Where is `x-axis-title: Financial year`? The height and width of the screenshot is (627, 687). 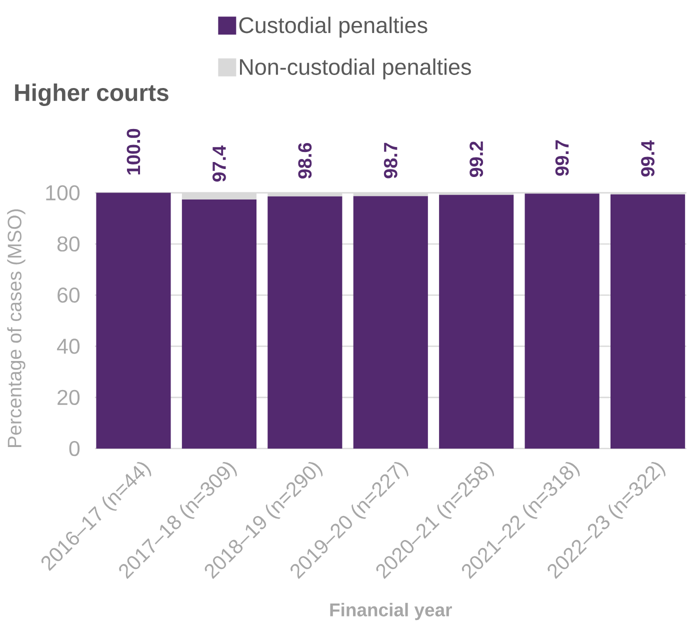 x-axis-title: Financial year is located at coordinates (391, 611).